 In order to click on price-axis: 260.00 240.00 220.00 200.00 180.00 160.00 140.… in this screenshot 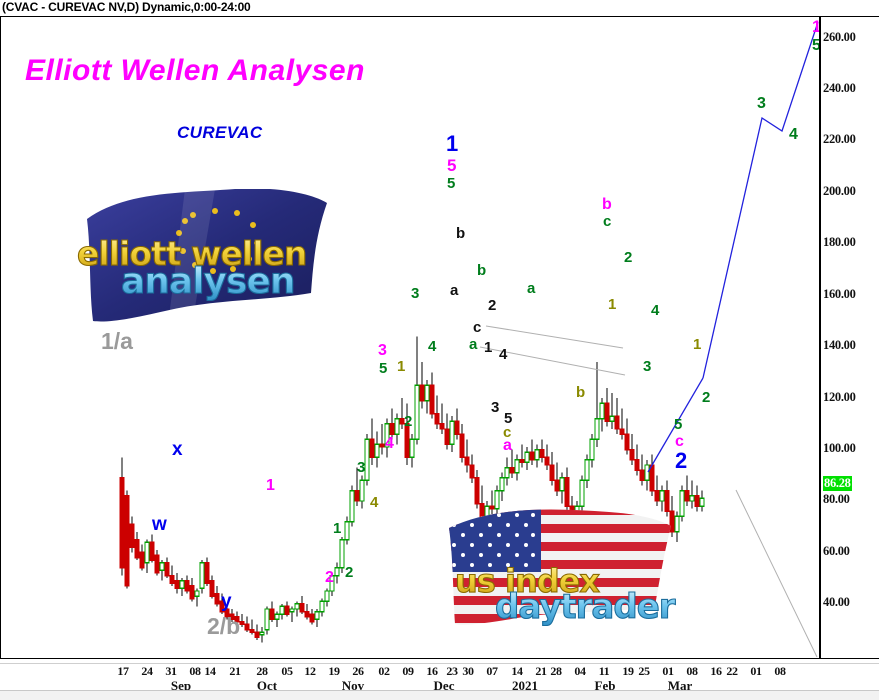, I will do `click(850, 337)`.